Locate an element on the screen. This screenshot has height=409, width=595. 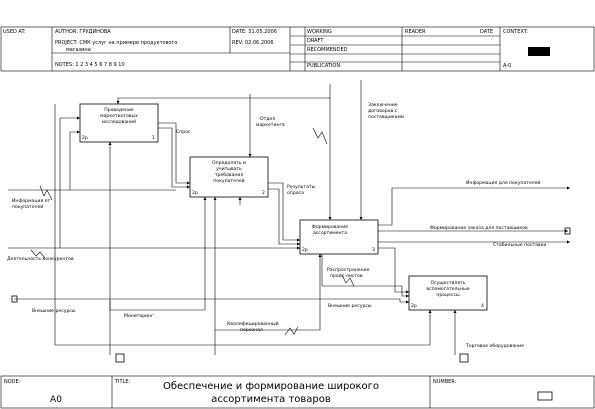
label-torg: Торговое оборудование is located at coordinates (494, 346).